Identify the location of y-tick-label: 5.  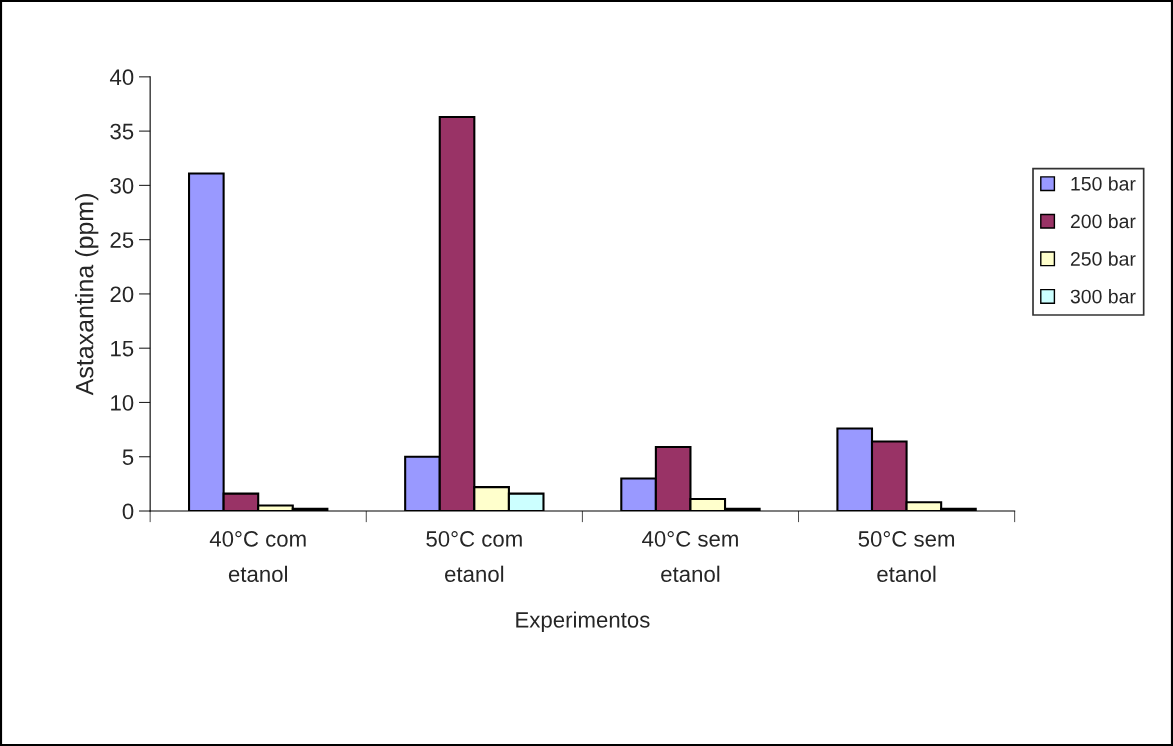
(128, 457).